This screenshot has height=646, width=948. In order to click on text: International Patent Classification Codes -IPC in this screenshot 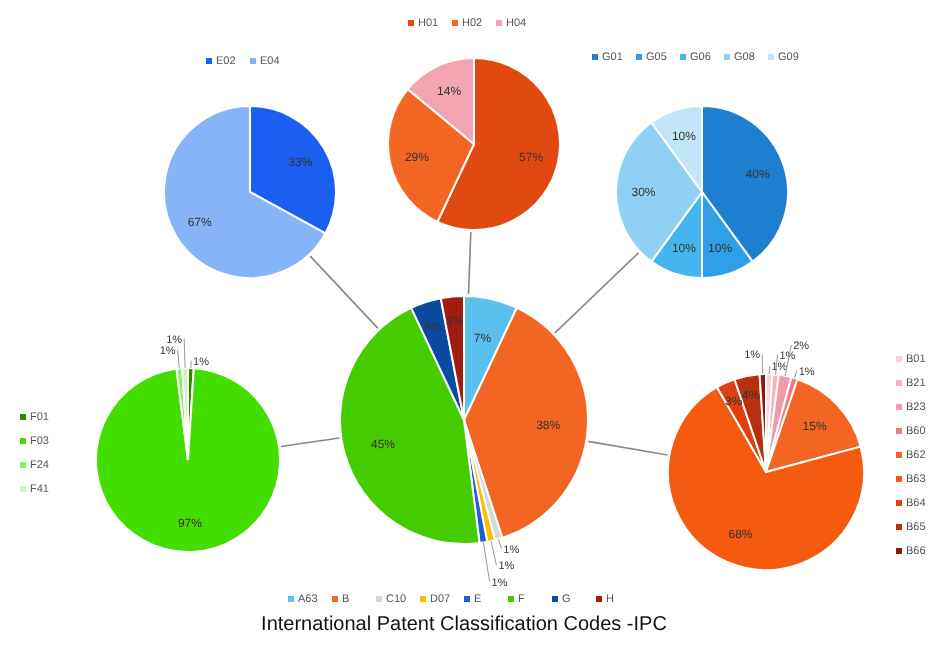, I will do `click(464, 625)`.